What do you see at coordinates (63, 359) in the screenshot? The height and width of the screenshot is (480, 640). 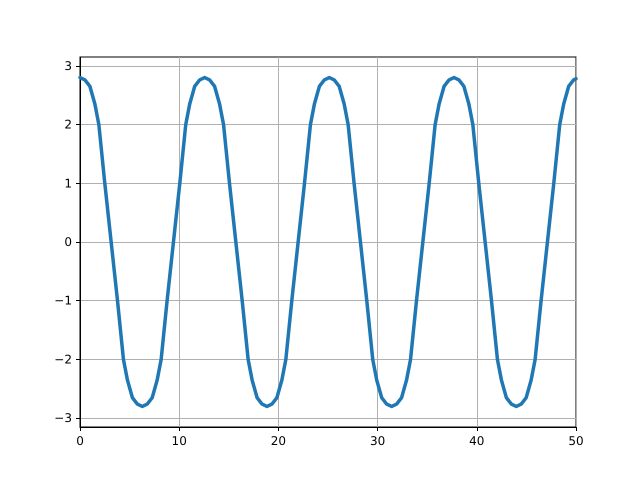 I see `y-tick-label: −2` at bounding box center [63, 359].